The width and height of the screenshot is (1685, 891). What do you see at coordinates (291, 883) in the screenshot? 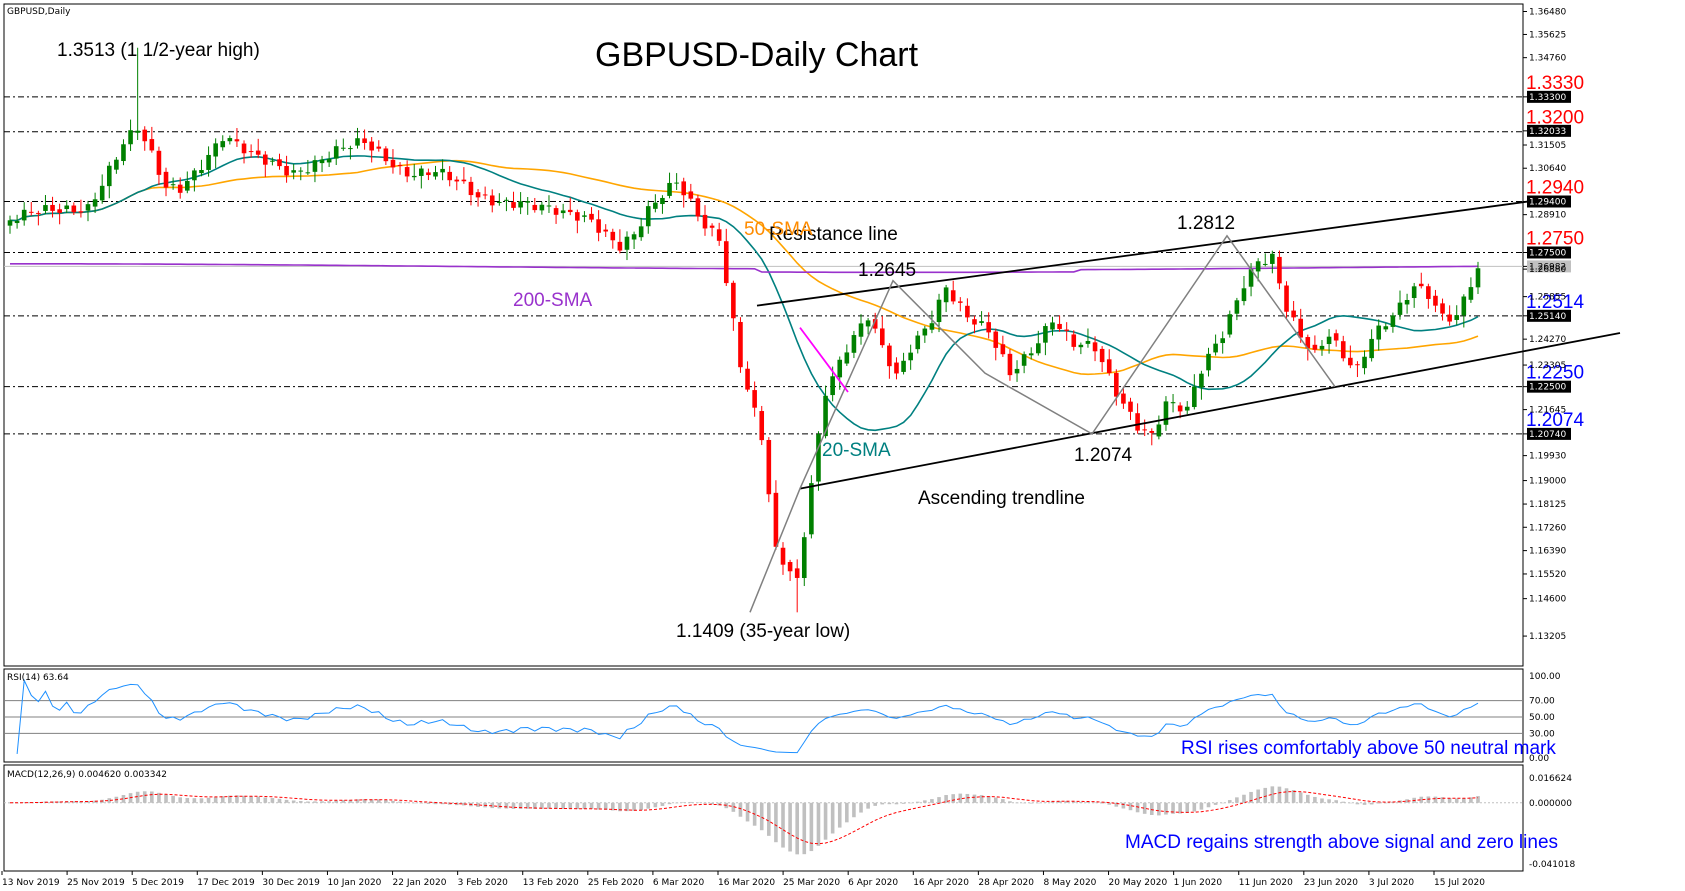
I see `x-tick-label-4: 30 Dec 2019` at bounding box center [291, 883].